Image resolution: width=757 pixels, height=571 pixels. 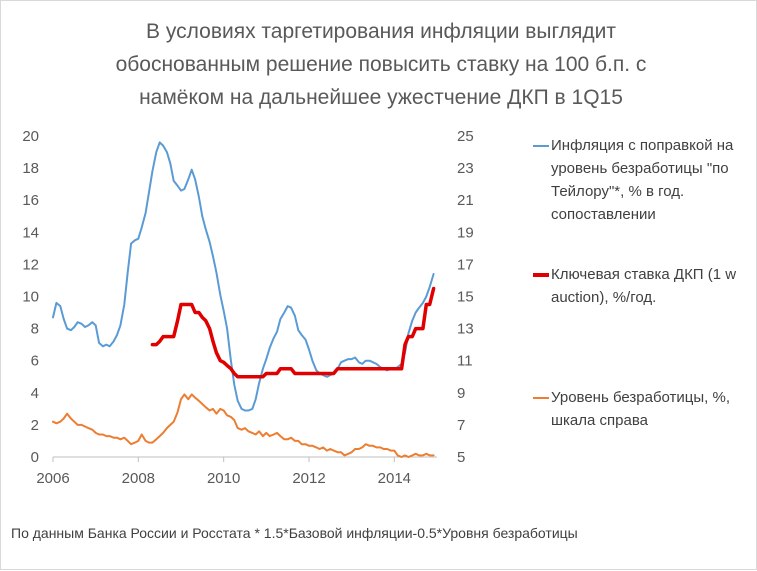 What do you see at coordinates (30, 232) in the screenshot?
I see `y-left-tick-label: 14` at bounding box center [30, 232].